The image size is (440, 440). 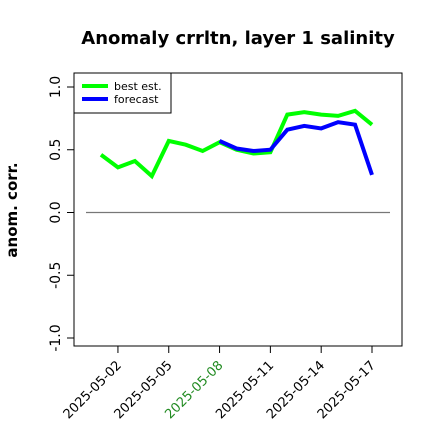 What do you see at coordinates (56, 212) in the screenshot?
I see `y-tick-label: 0.0` at bounding box center [56, 212].